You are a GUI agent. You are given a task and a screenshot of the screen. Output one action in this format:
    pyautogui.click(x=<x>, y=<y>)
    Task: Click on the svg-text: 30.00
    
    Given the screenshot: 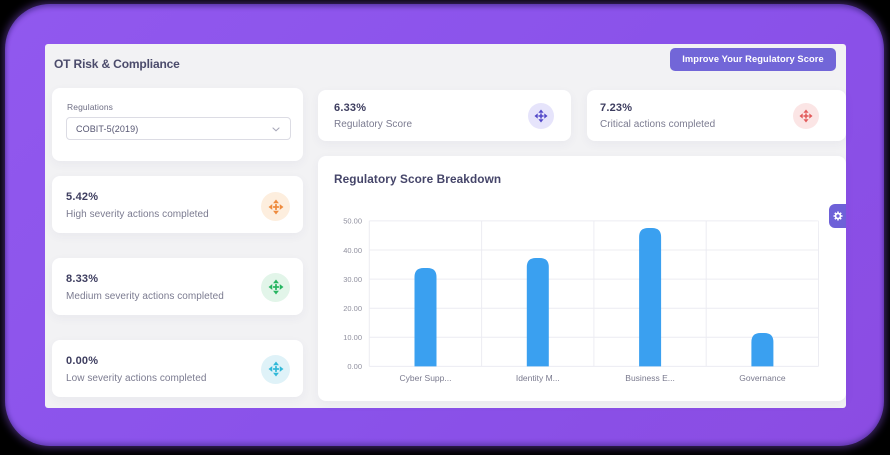 What is the action you would take?
    pyautogui.click(x=352, y=279)
    